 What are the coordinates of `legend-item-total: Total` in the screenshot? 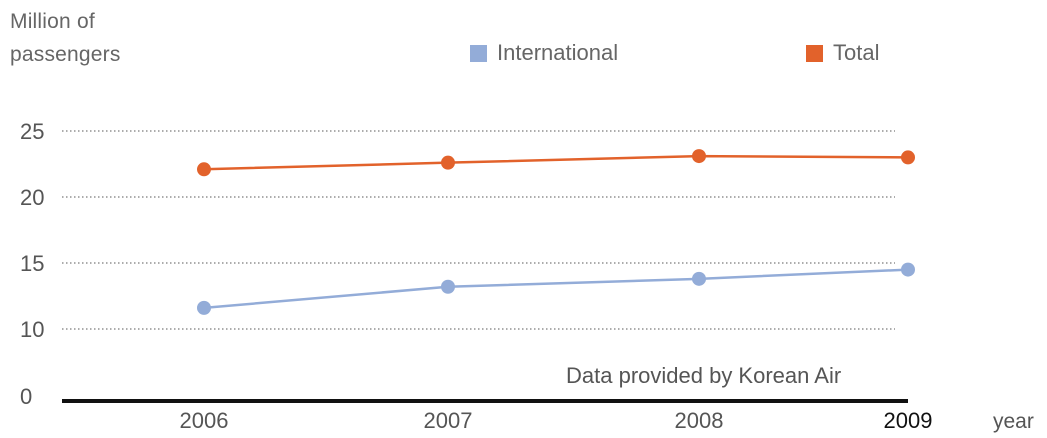 It's located at (842, 53).